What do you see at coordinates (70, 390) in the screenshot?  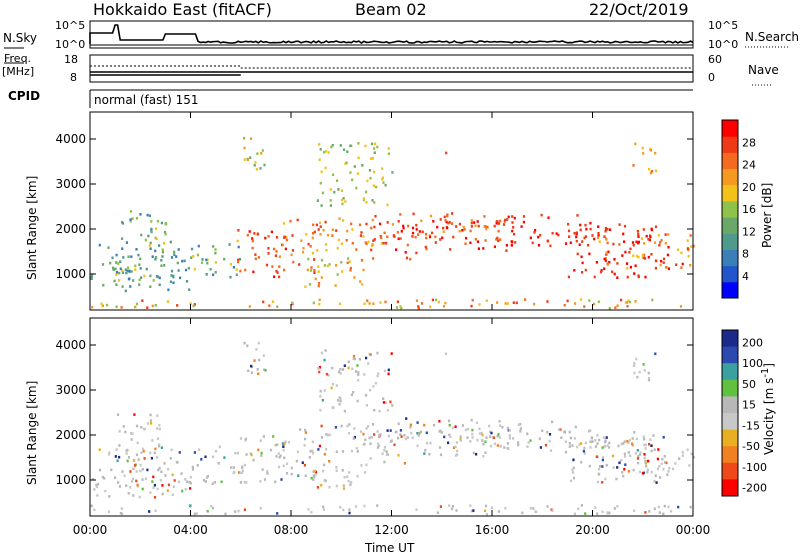 I see `y-tick-label: 3000` at bounding box center [70, 390].